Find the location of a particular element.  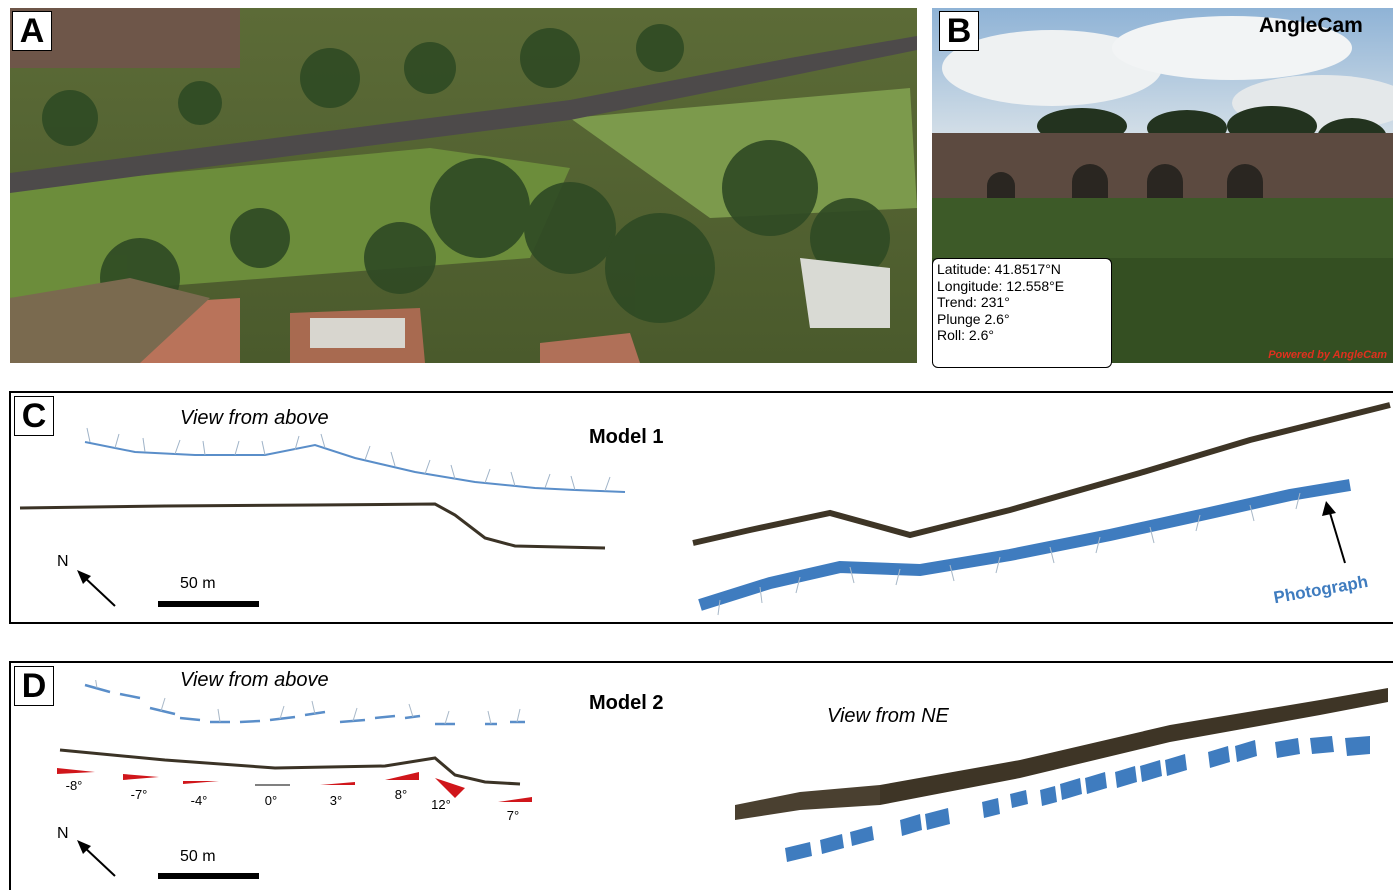

angle-label: -7° is located at coordinates (139, 794).